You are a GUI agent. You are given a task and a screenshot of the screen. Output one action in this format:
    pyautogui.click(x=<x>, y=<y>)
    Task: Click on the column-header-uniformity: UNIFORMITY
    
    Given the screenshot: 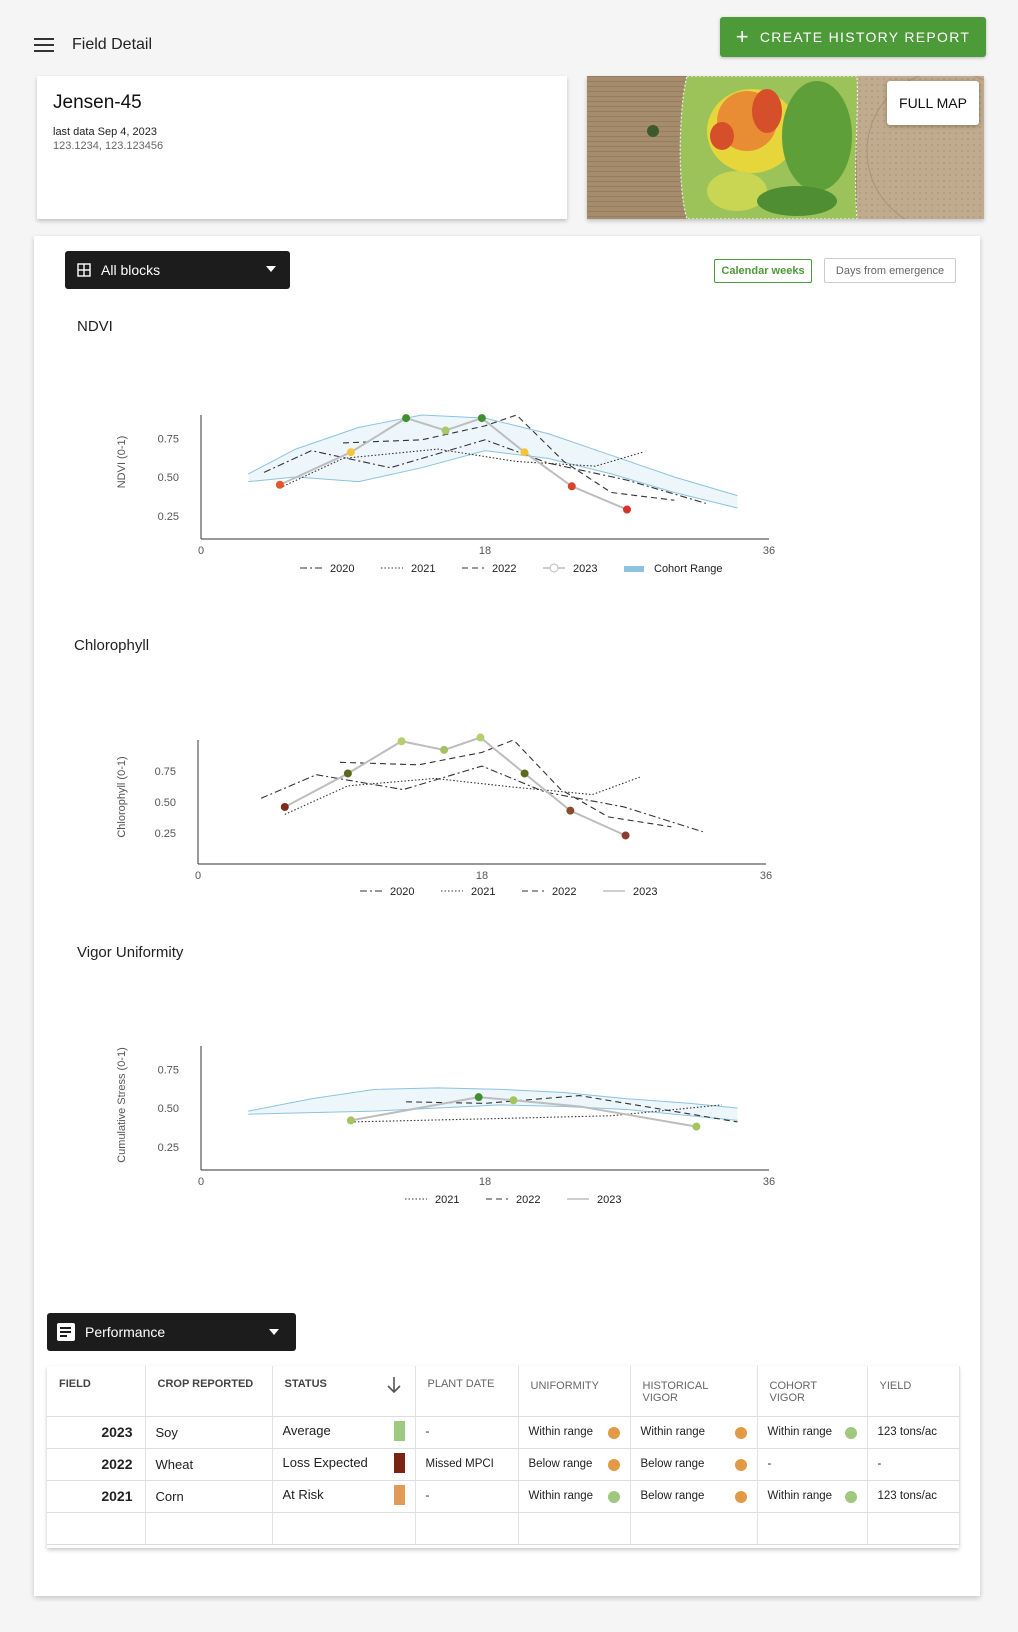 What is the action you would take?
    pyautogui.click(x=574, y=1391)
    